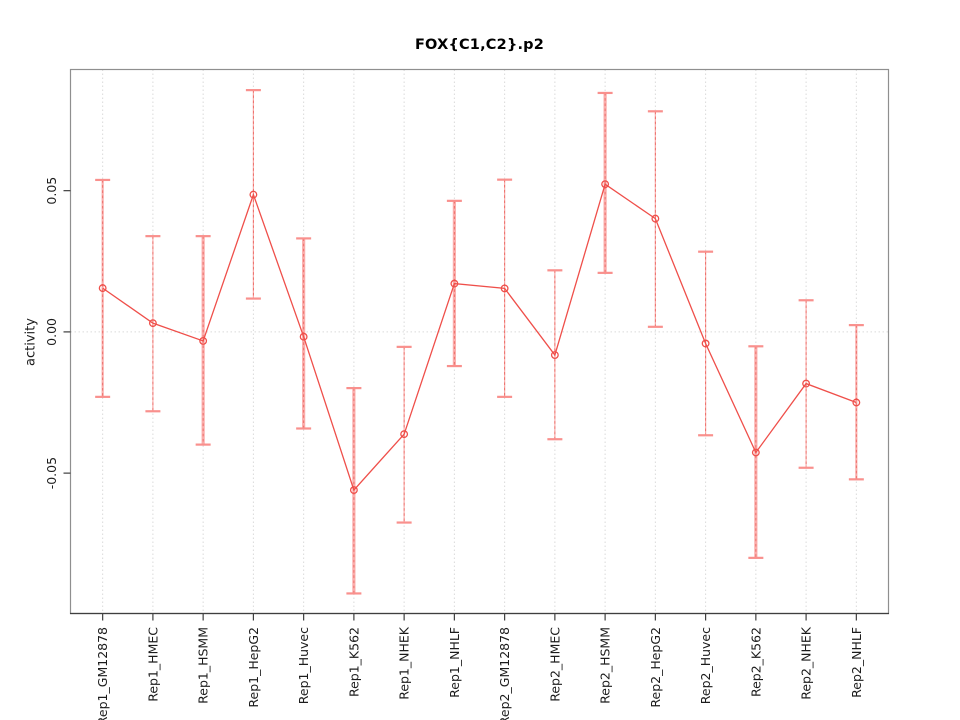 Image resolution: width=960 pixels, height=720 pixels. Describe the element at coordinates (554, 664) in the screenshot. I see `x-tick-label: Rep2_HMEC` at that location.